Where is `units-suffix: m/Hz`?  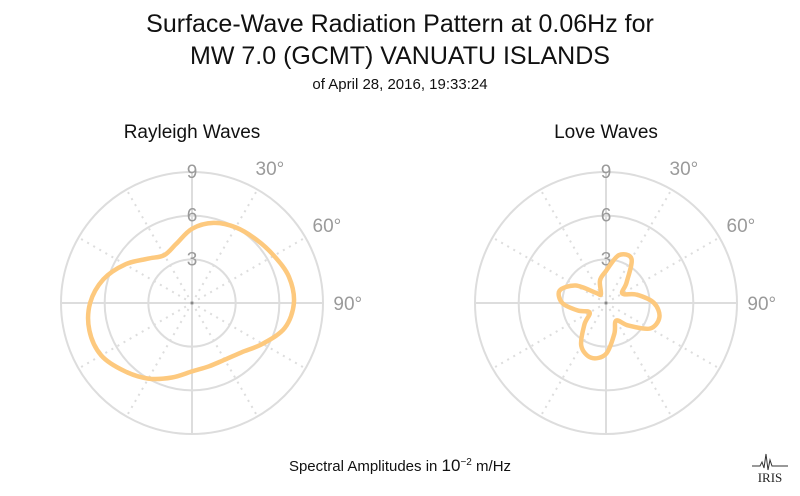 units-suffix: m/Hz is located at coordinates (491, 466).